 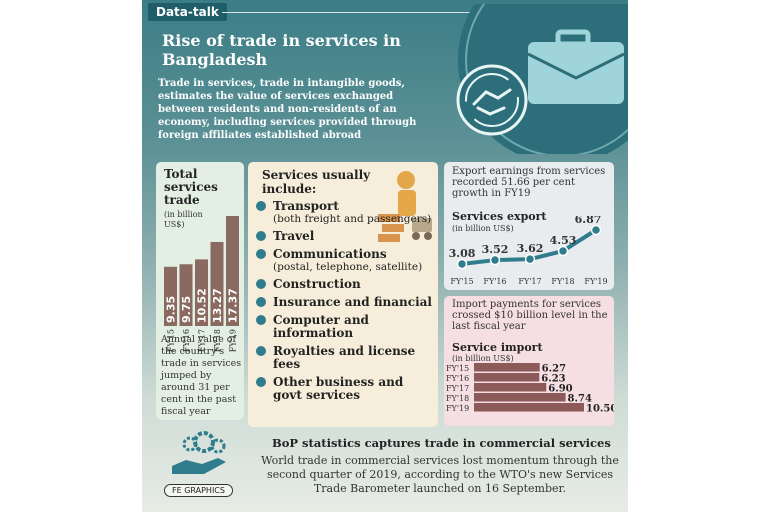 What do you see at coordinates (529, 281) in the screenshot?
I see `export-category-label: FY'17` at bounding box center [529, 281].